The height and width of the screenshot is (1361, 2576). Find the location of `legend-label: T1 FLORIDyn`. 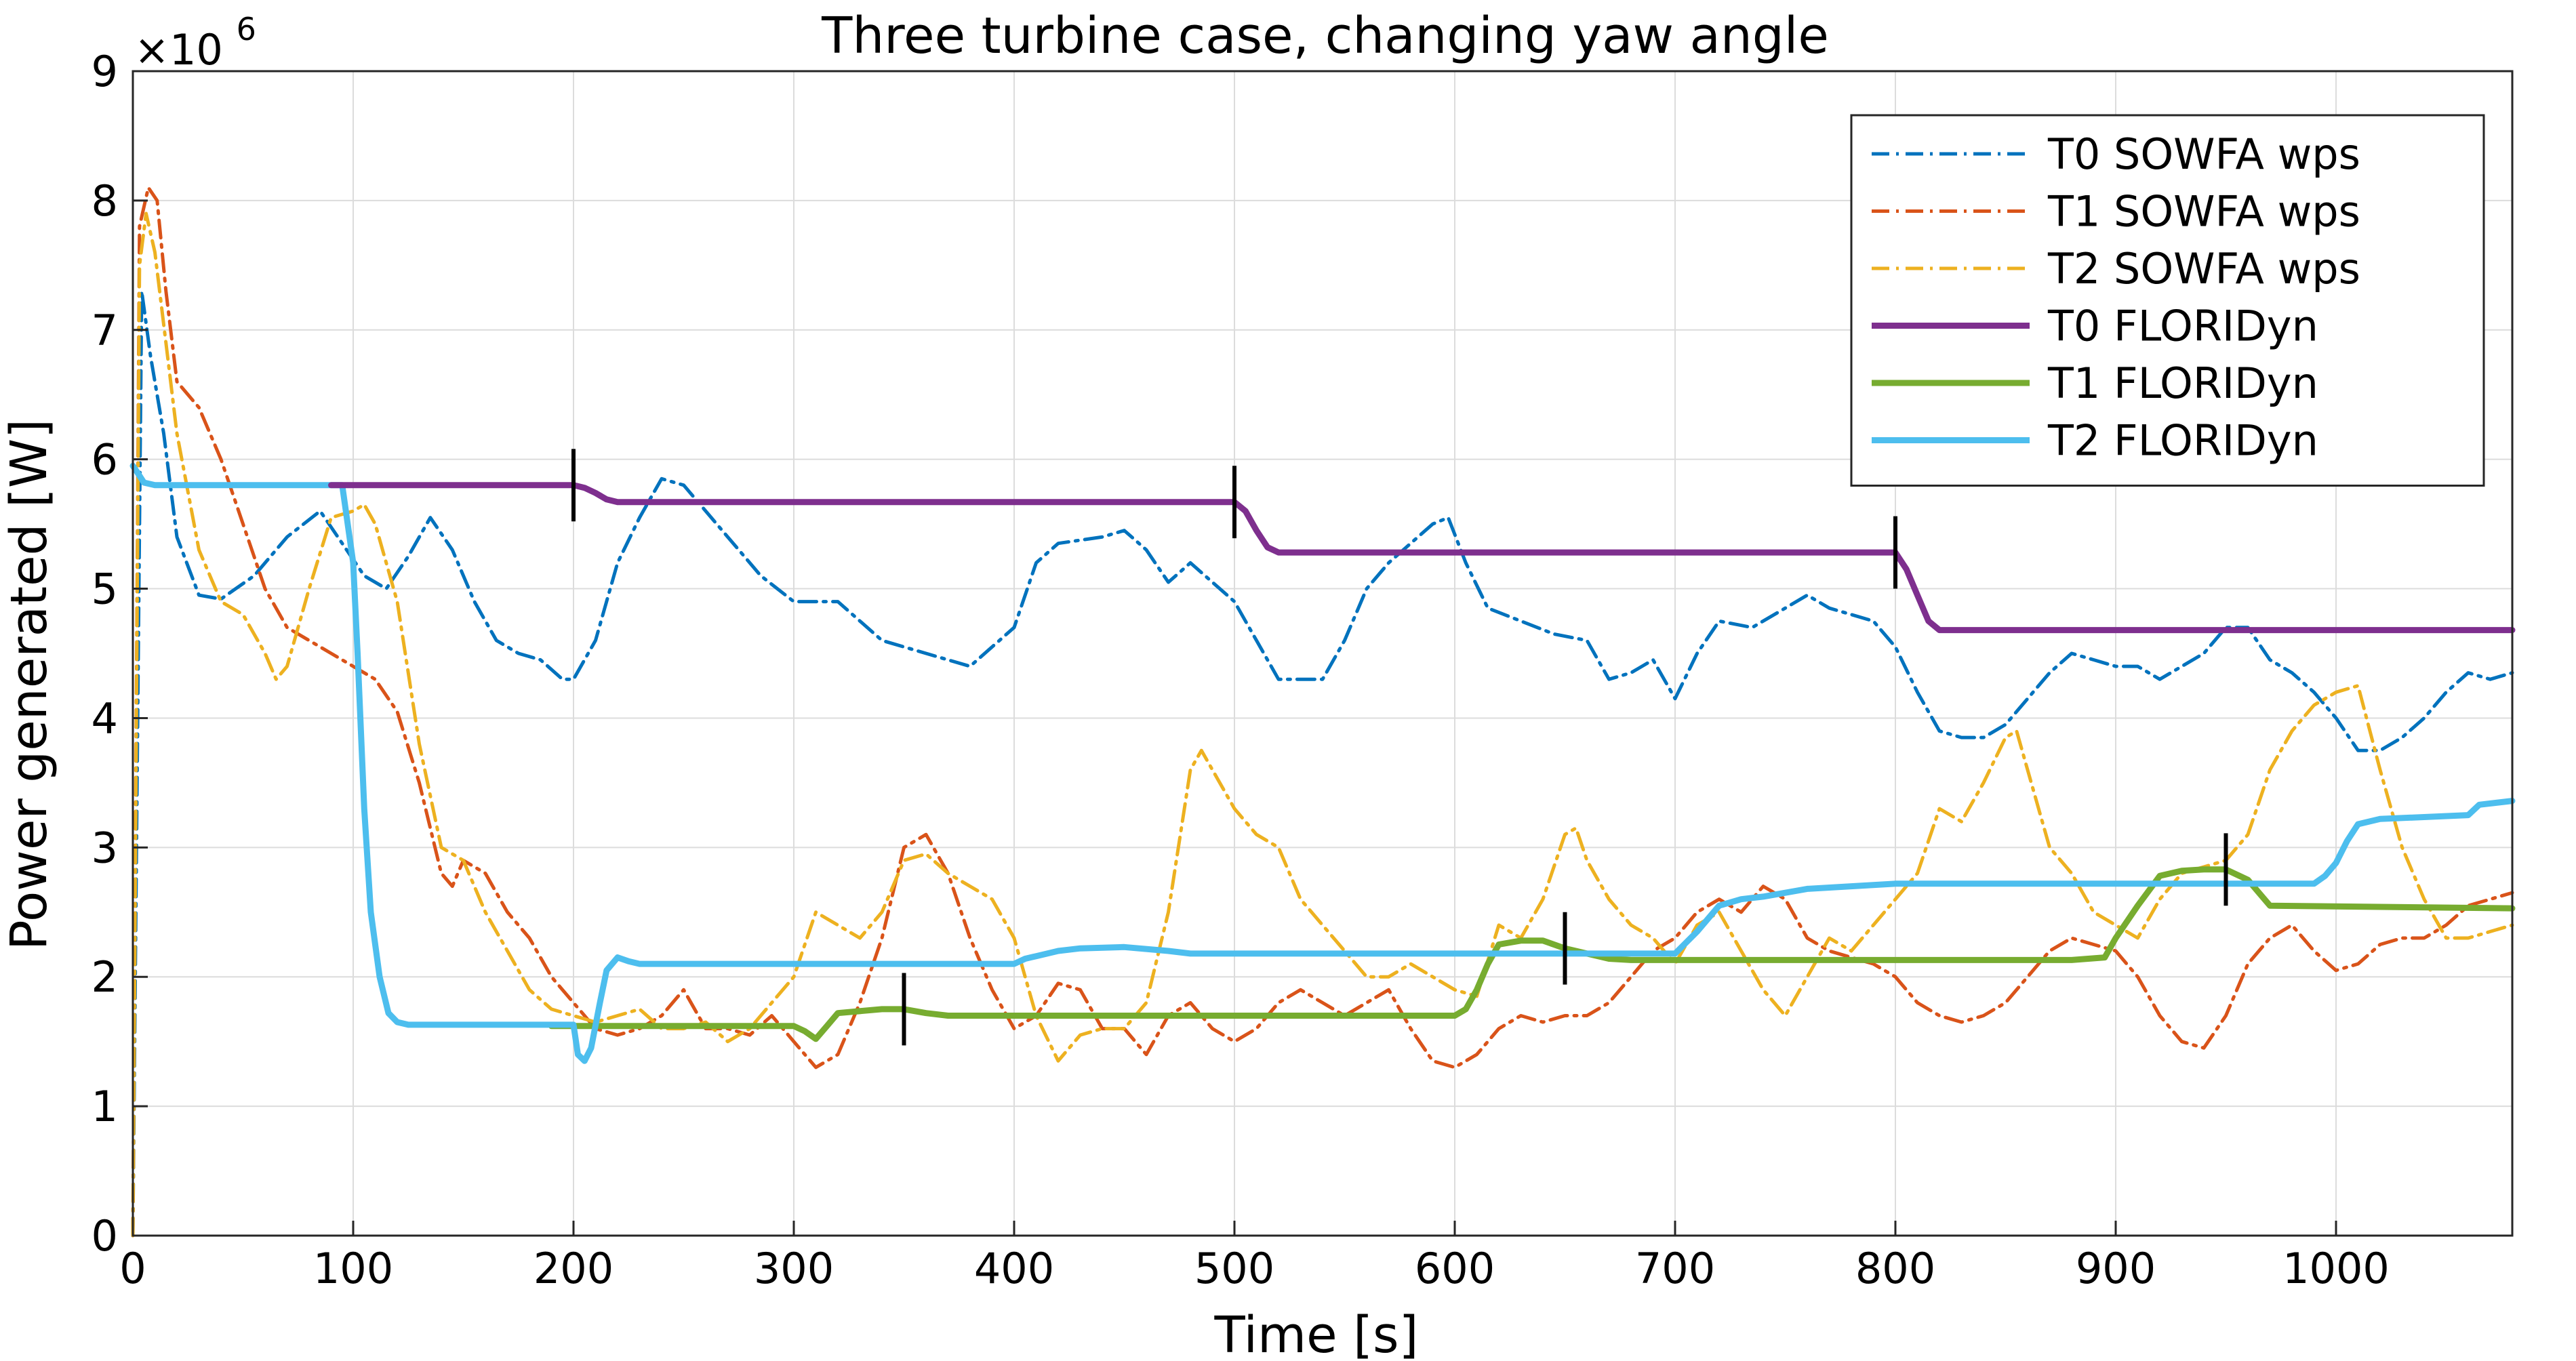

legend-label: T1 FLORIDyn is located at coordinates (2182, 383).